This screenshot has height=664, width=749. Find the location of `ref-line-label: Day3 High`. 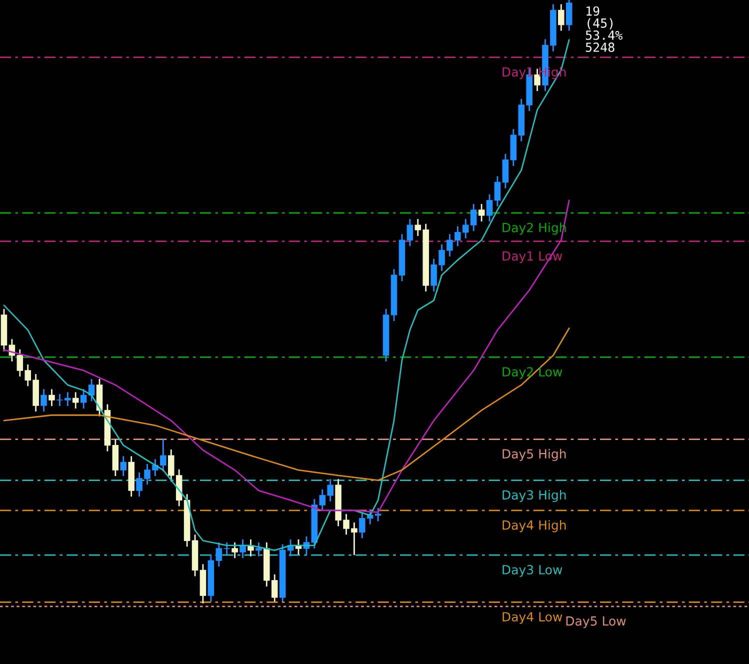

ref-line-label: Day3 High is located at coordinates (534, 496).